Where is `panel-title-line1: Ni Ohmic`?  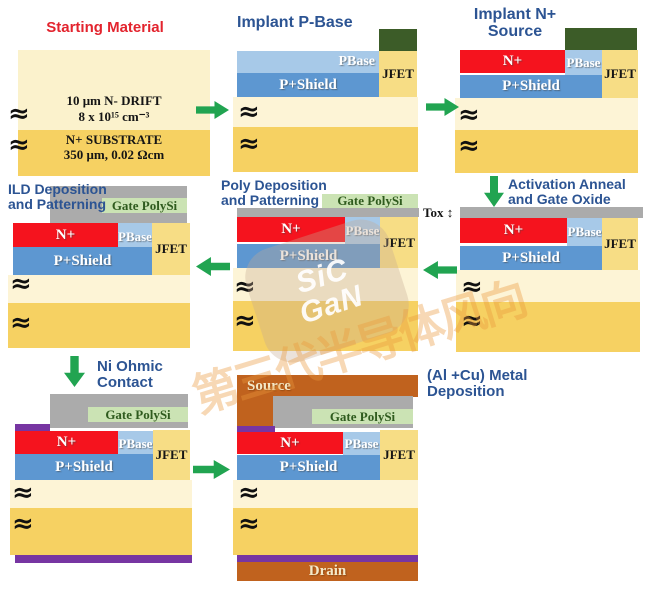 panel-title-line1: Ni Ohmic is located at coordinates (130, 366).